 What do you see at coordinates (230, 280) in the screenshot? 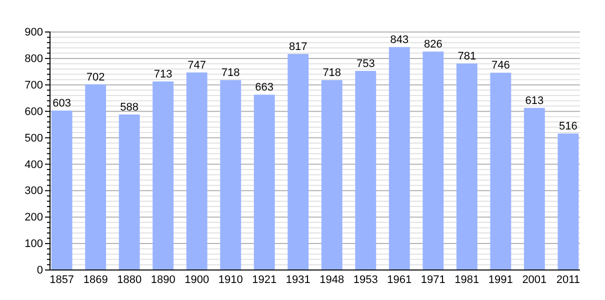
I see `x-tick-label: 1910` at bounding box center [230, 280].